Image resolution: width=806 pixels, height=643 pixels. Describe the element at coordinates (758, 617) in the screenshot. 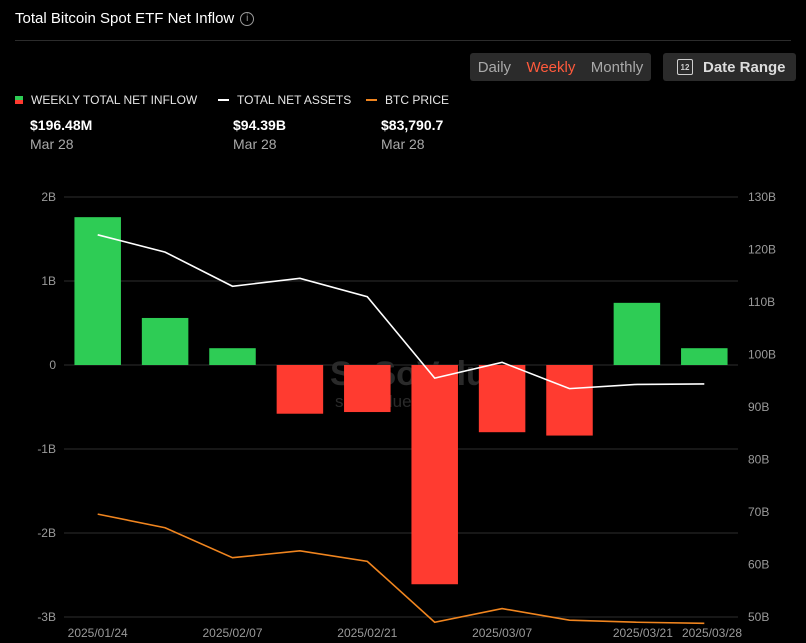

I see `y-right-tick-label: 50B` at that location.